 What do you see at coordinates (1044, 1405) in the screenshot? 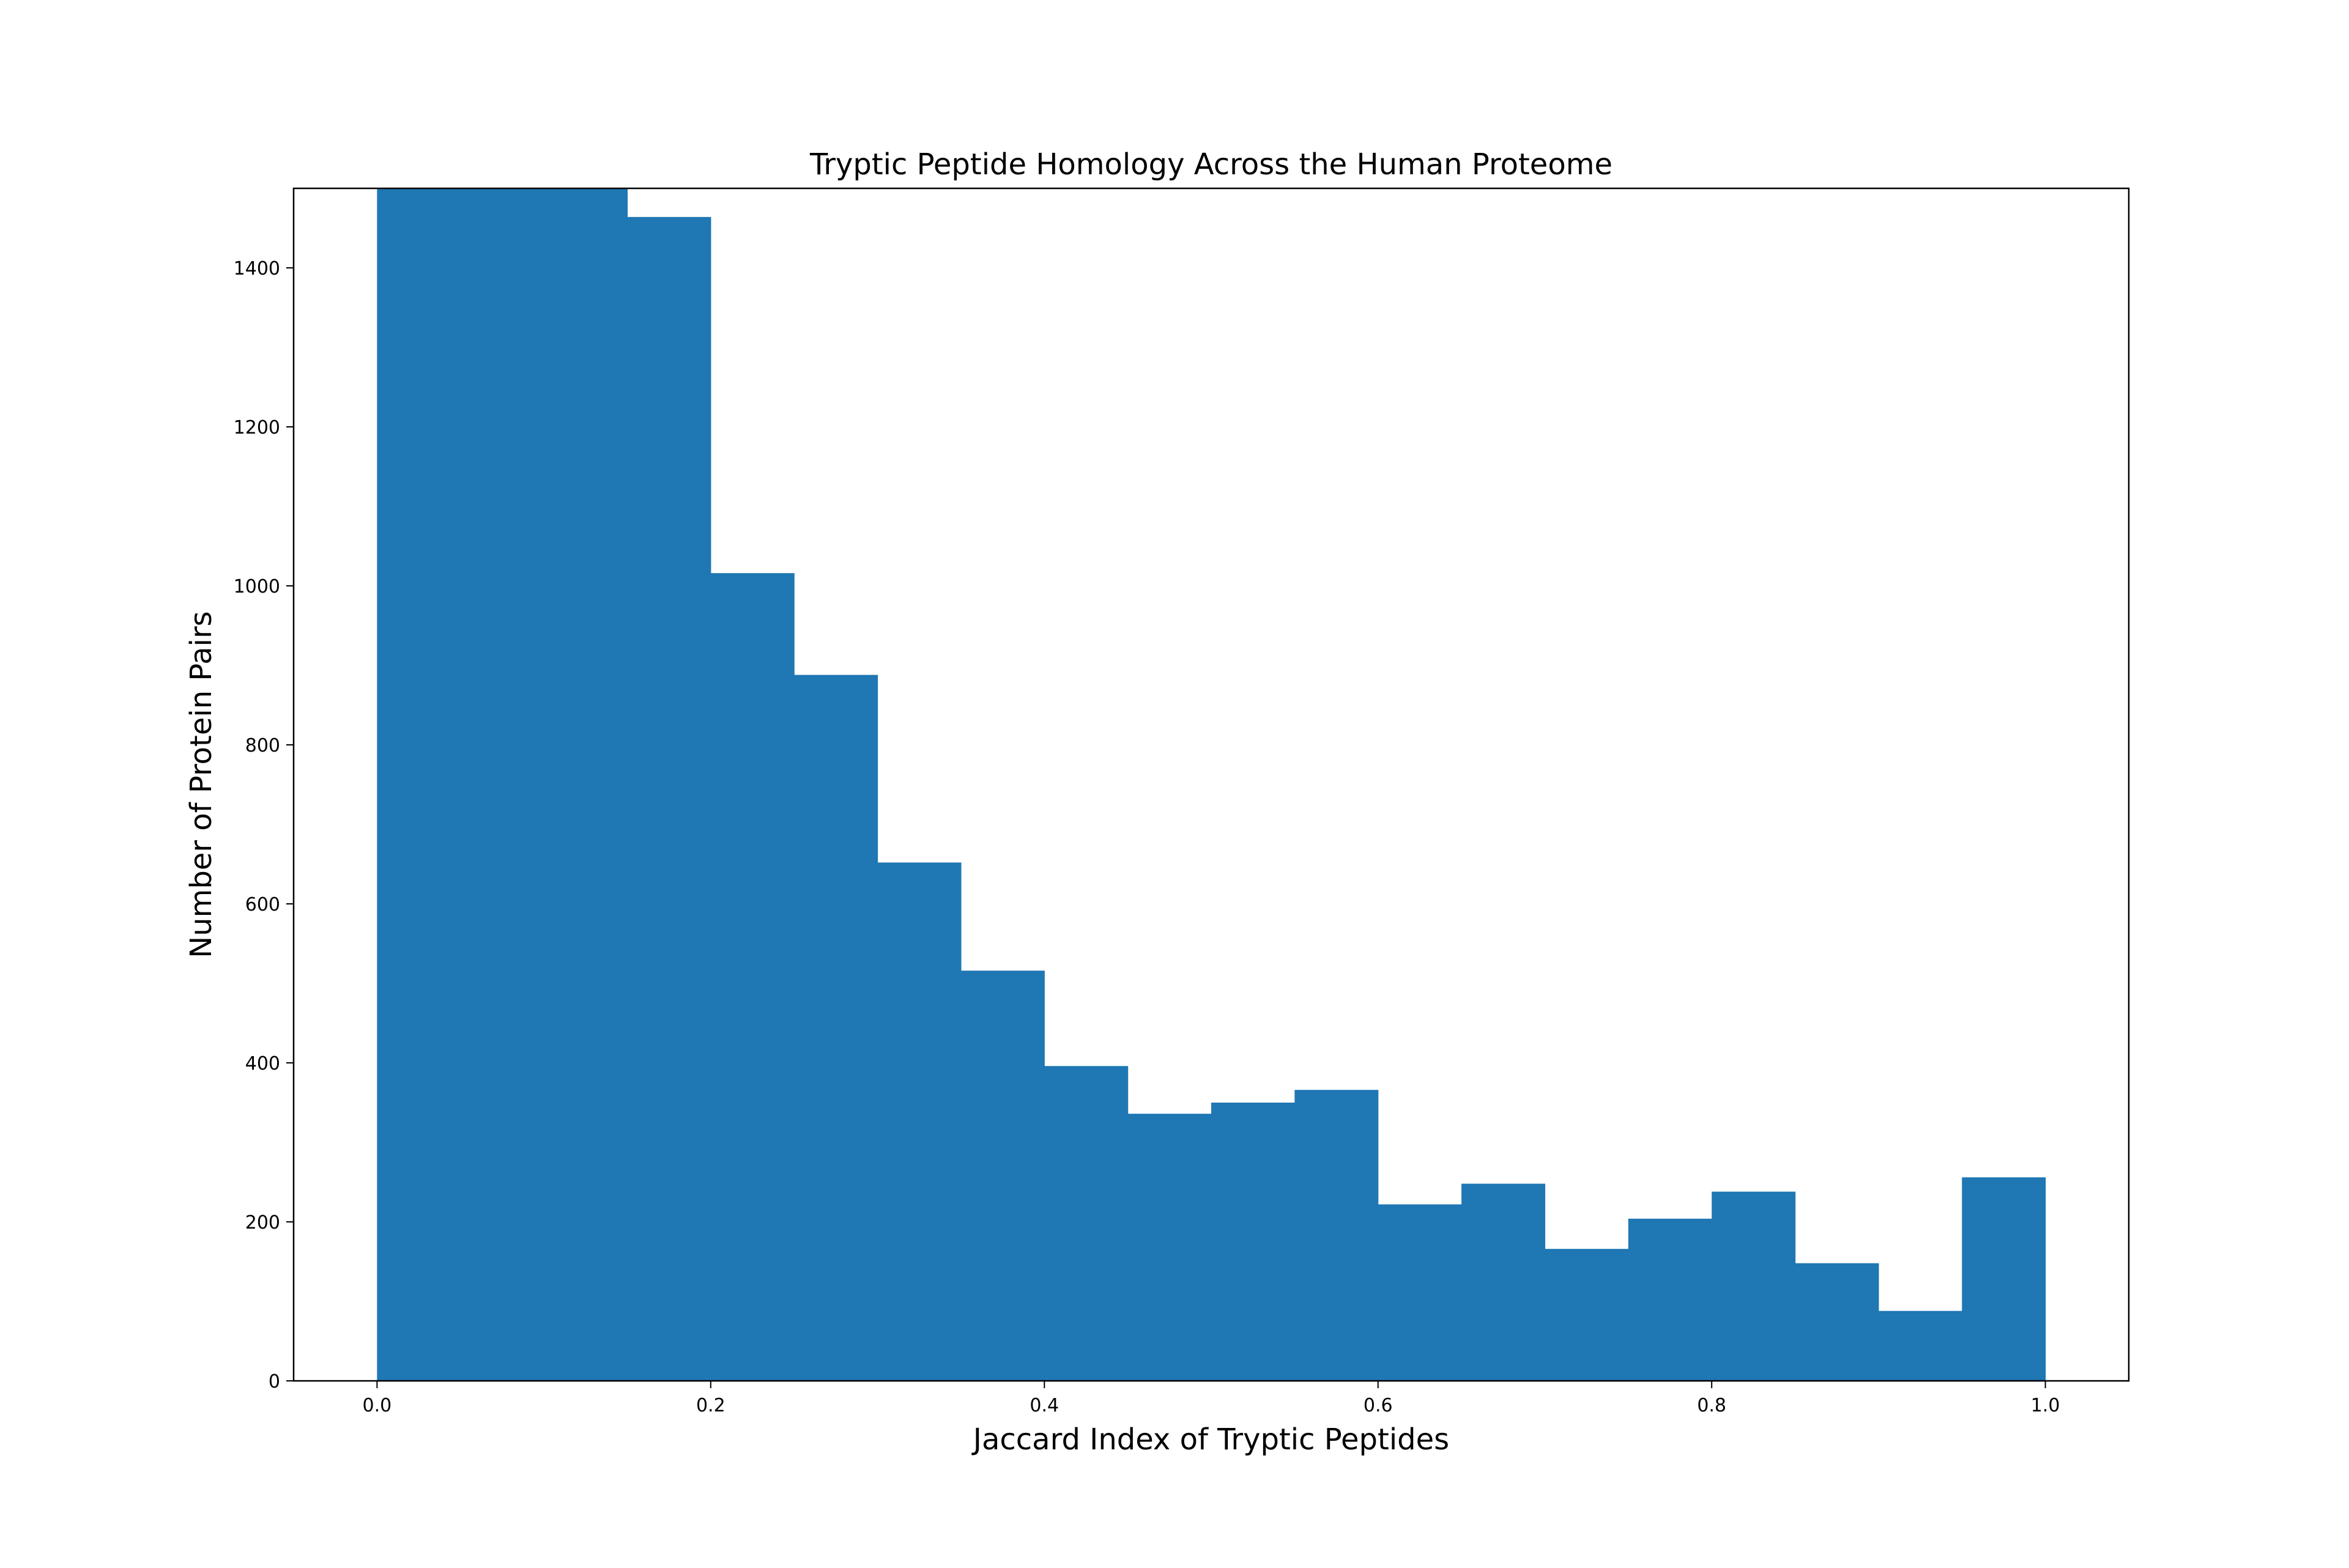
I see `x-tick-label: 0.4` at bounding box center [1044, 1405].